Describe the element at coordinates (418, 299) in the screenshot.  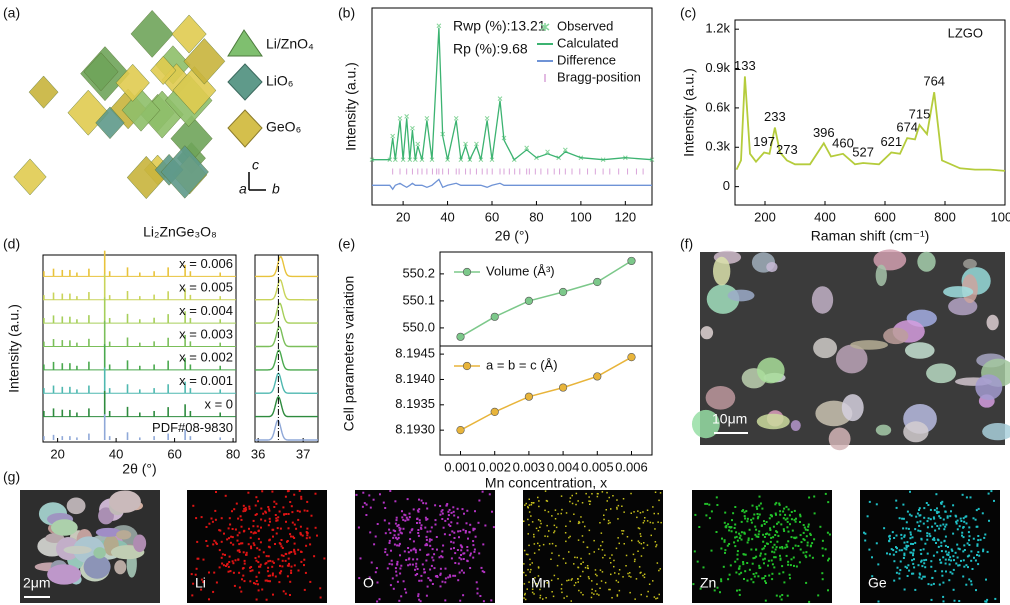
I see `y-tick-label: 550.1` at that location.